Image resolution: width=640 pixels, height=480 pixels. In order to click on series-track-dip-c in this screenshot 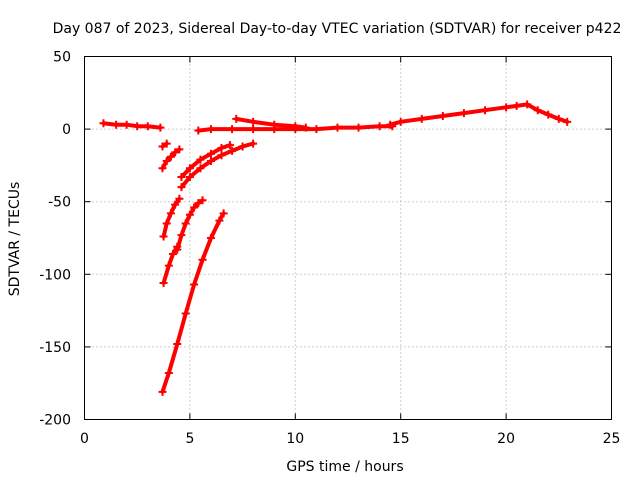, I will do `click(171, 217)`.